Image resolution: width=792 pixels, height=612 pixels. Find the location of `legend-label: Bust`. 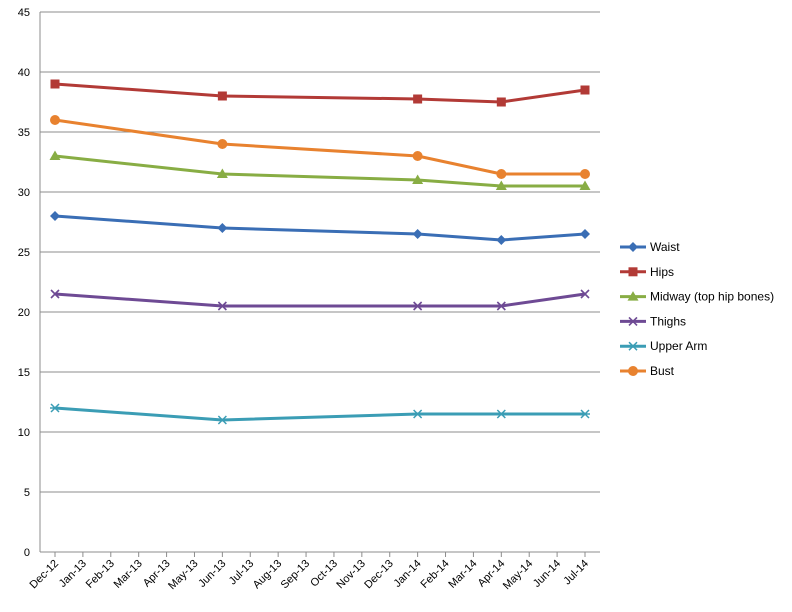

legend-label: Bust is located at coordinates (662, 371).